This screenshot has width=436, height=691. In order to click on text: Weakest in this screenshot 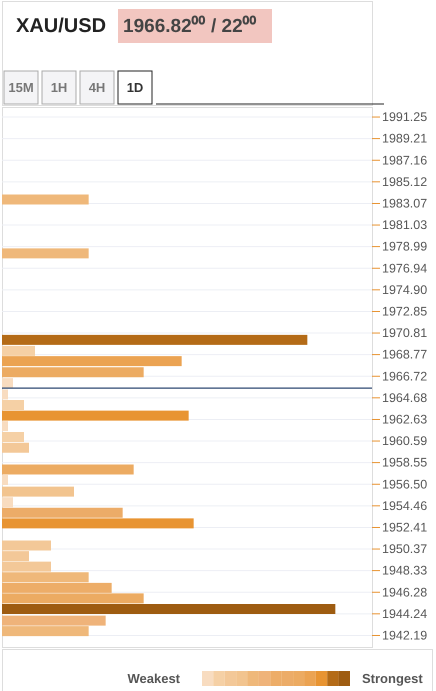, I will do `click(154, 678)`.